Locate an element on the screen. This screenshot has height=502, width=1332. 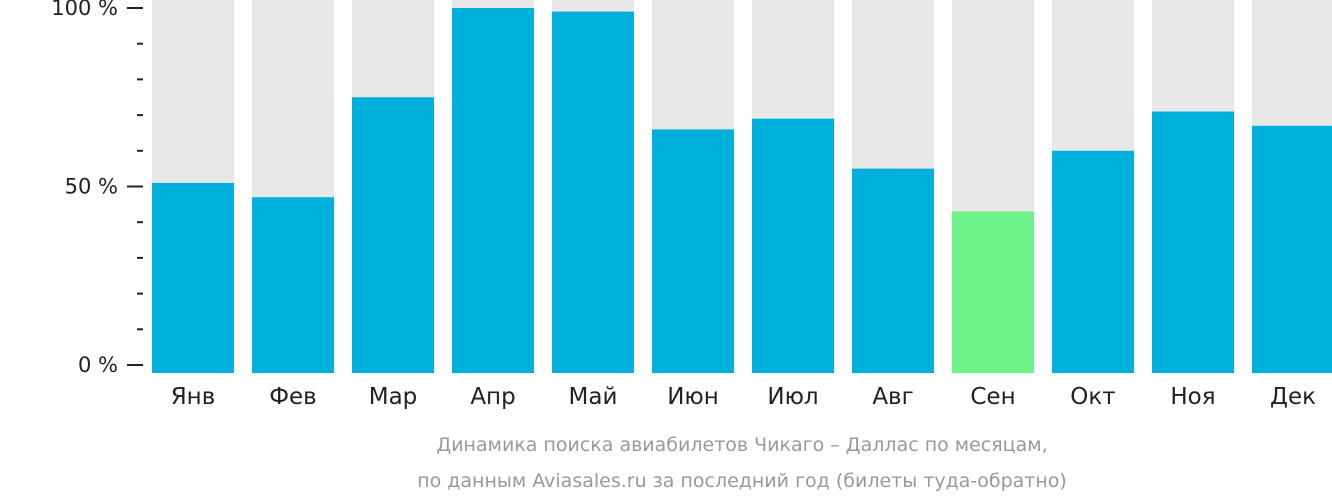
x-tick-label: Фев is located at coordinates (293, 397).